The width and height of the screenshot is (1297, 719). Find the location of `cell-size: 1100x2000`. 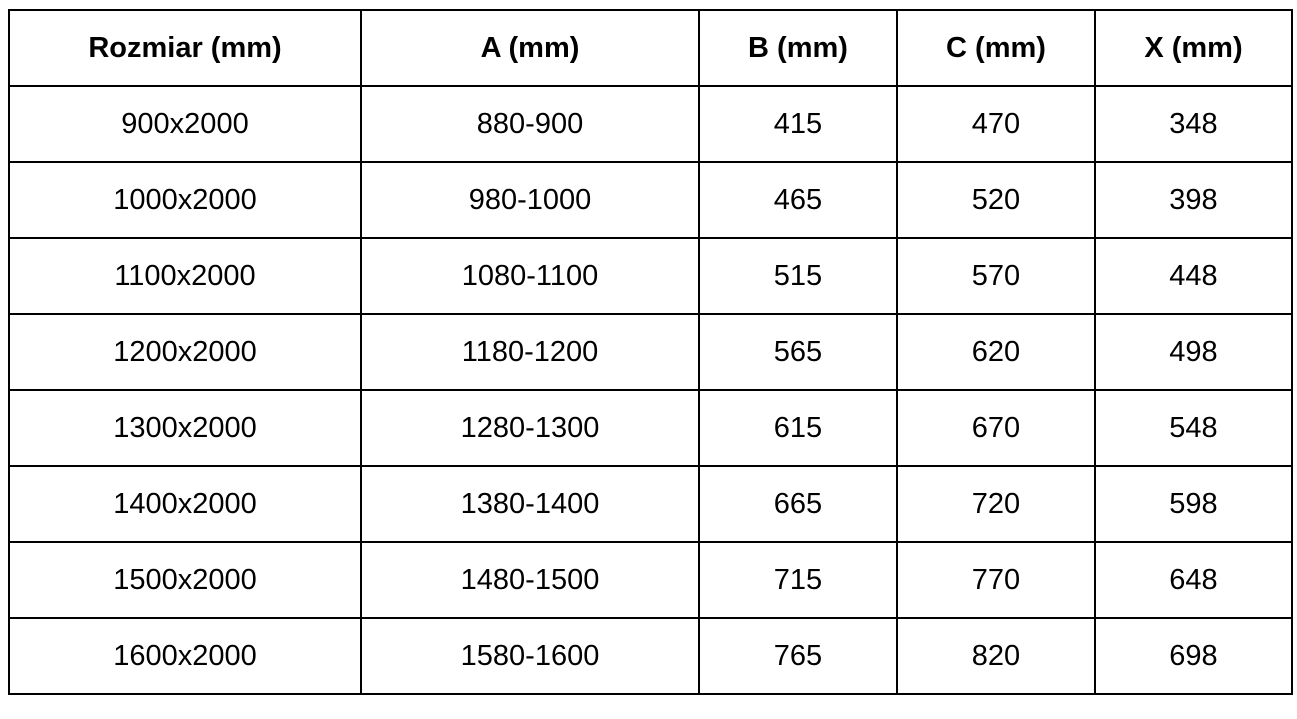

cell-size: 1100x2000 is located at coordinates (185, 276).